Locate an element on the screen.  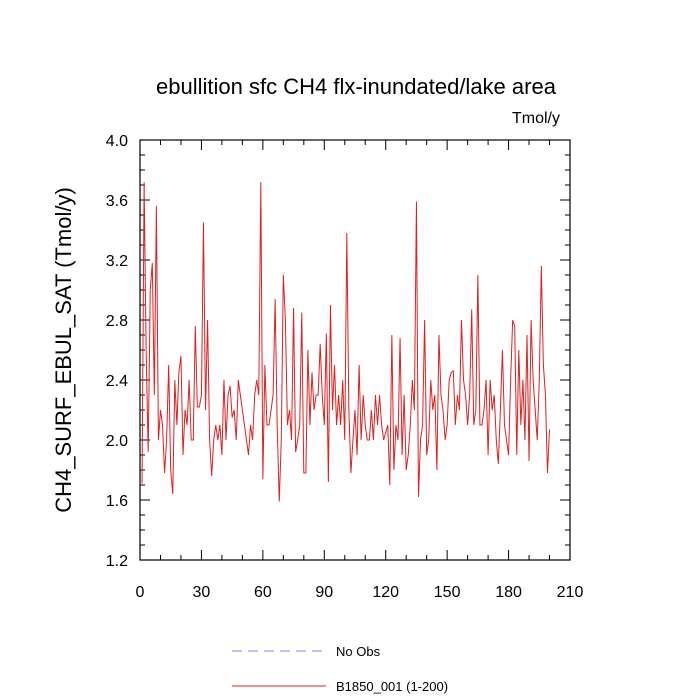
y-tick-label: 3.2 is located at coordinates (117, 261).